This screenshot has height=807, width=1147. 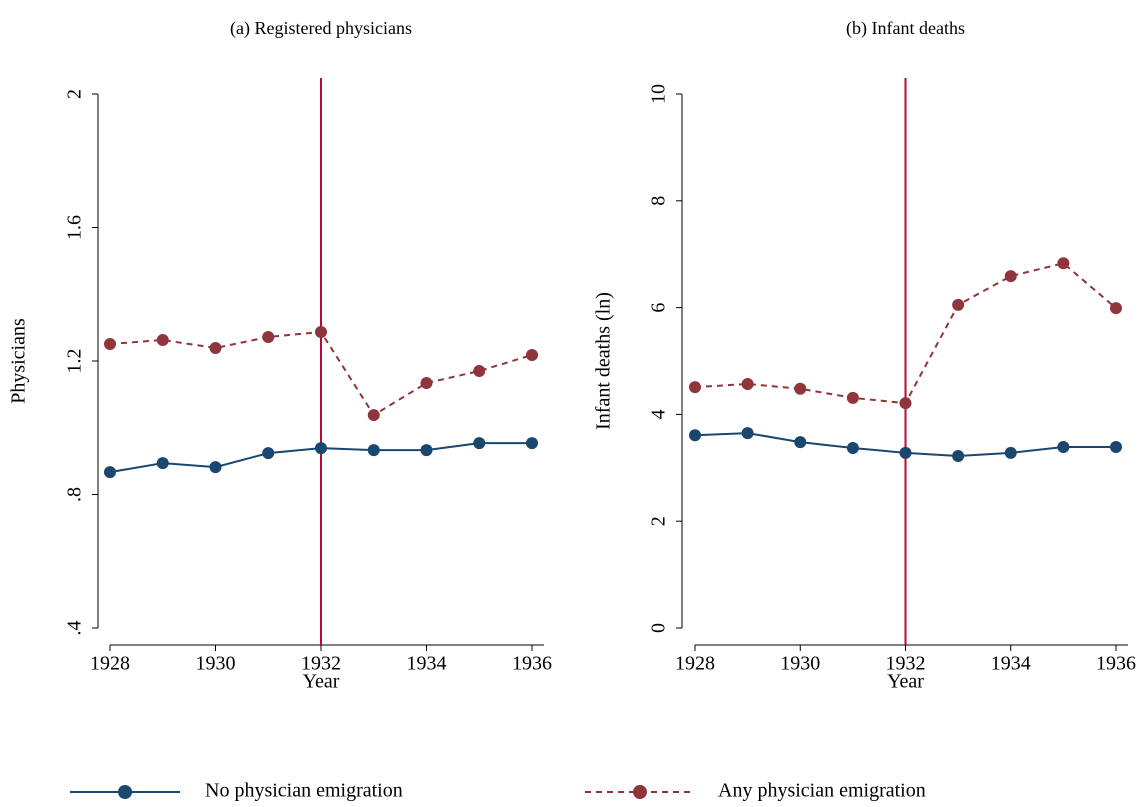 What do you see at coordinates (659, 414) in the screenshot?
I see `y-tick-label: 4` at bounding box center [659, 414].